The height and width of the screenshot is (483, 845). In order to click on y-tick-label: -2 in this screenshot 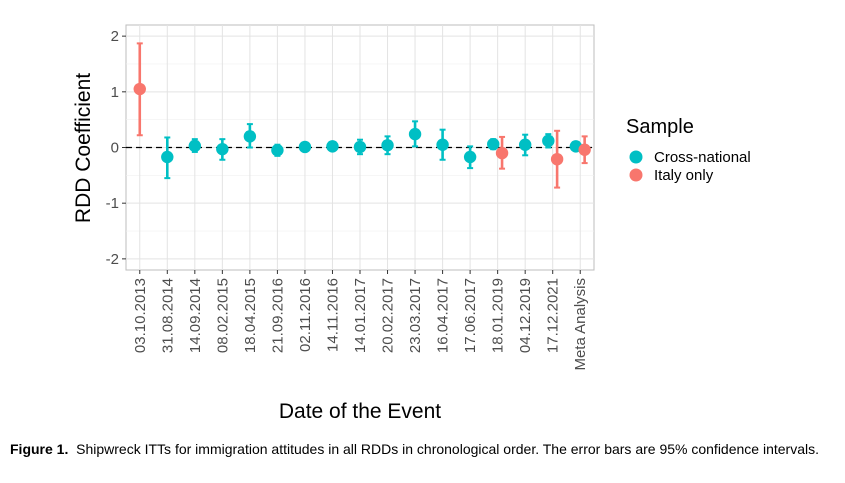, I will do `click(112, 259)`.